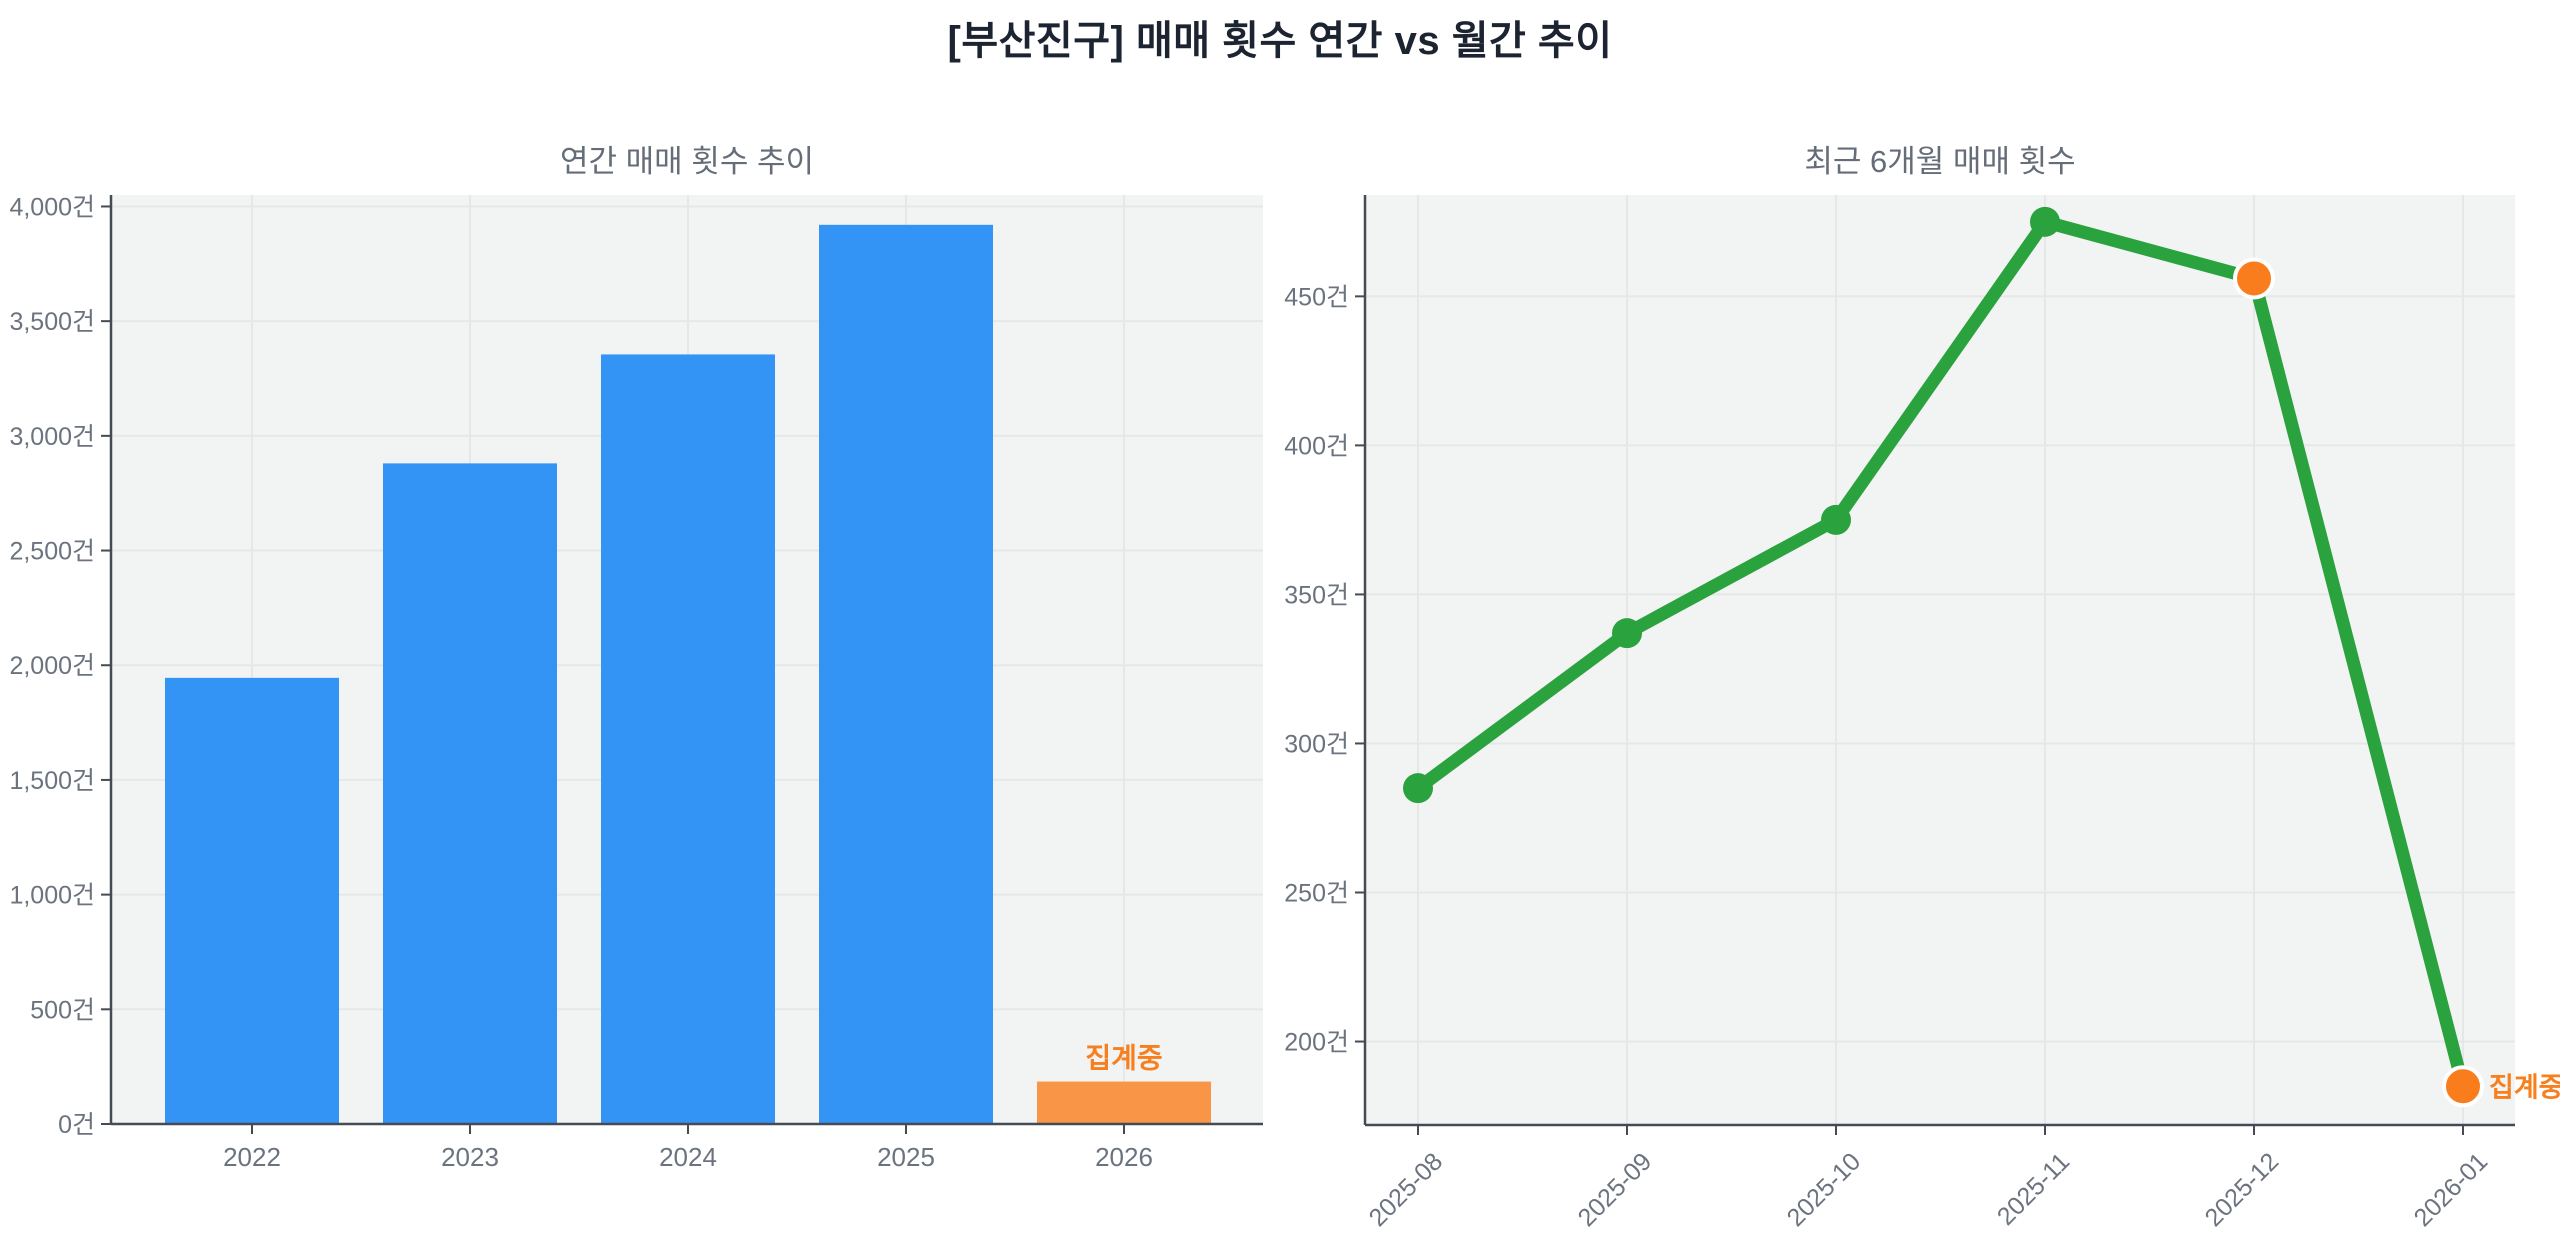 The height and width of the screenshot is (1234, 2560). Describe the element at coordinates (52, 896) in the screenshot. I see `bar-y-tick-label: 1,000건` at that location.